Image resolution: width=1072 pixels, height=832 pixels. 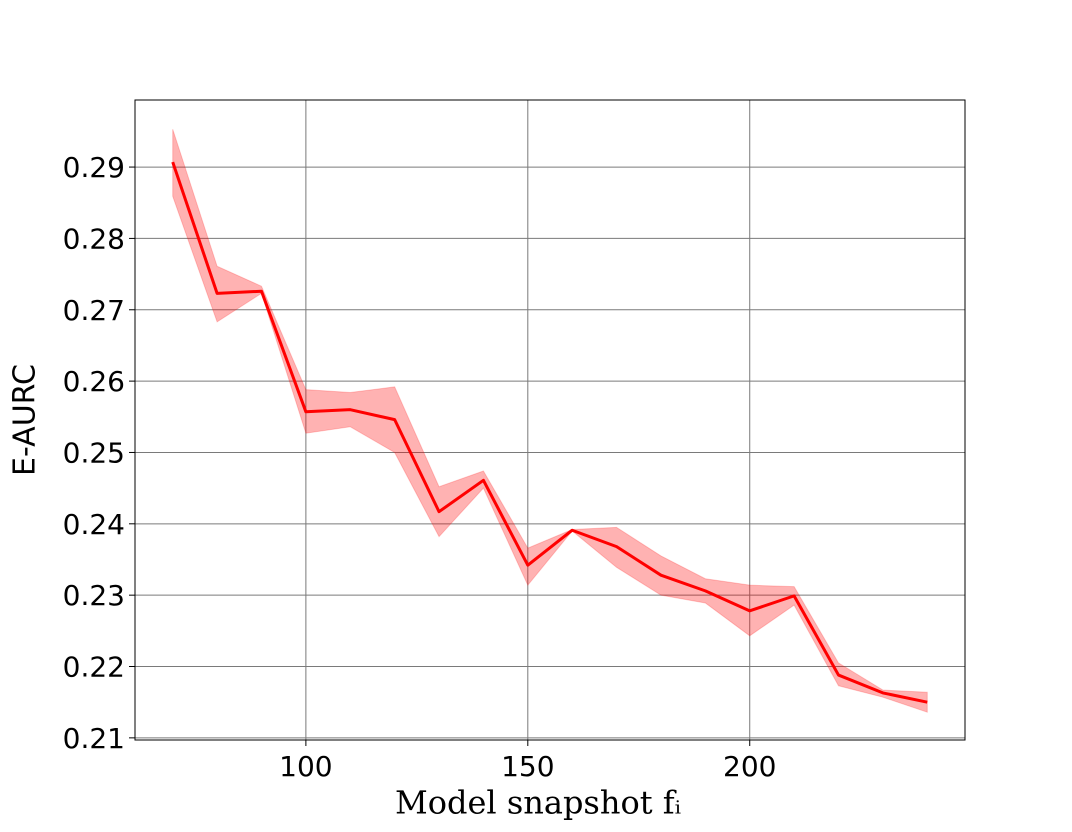 What do you see at coordinates (527, 766) in the screenshot?
I see `x-tick-label: 150` at bounding box center [527, 766].